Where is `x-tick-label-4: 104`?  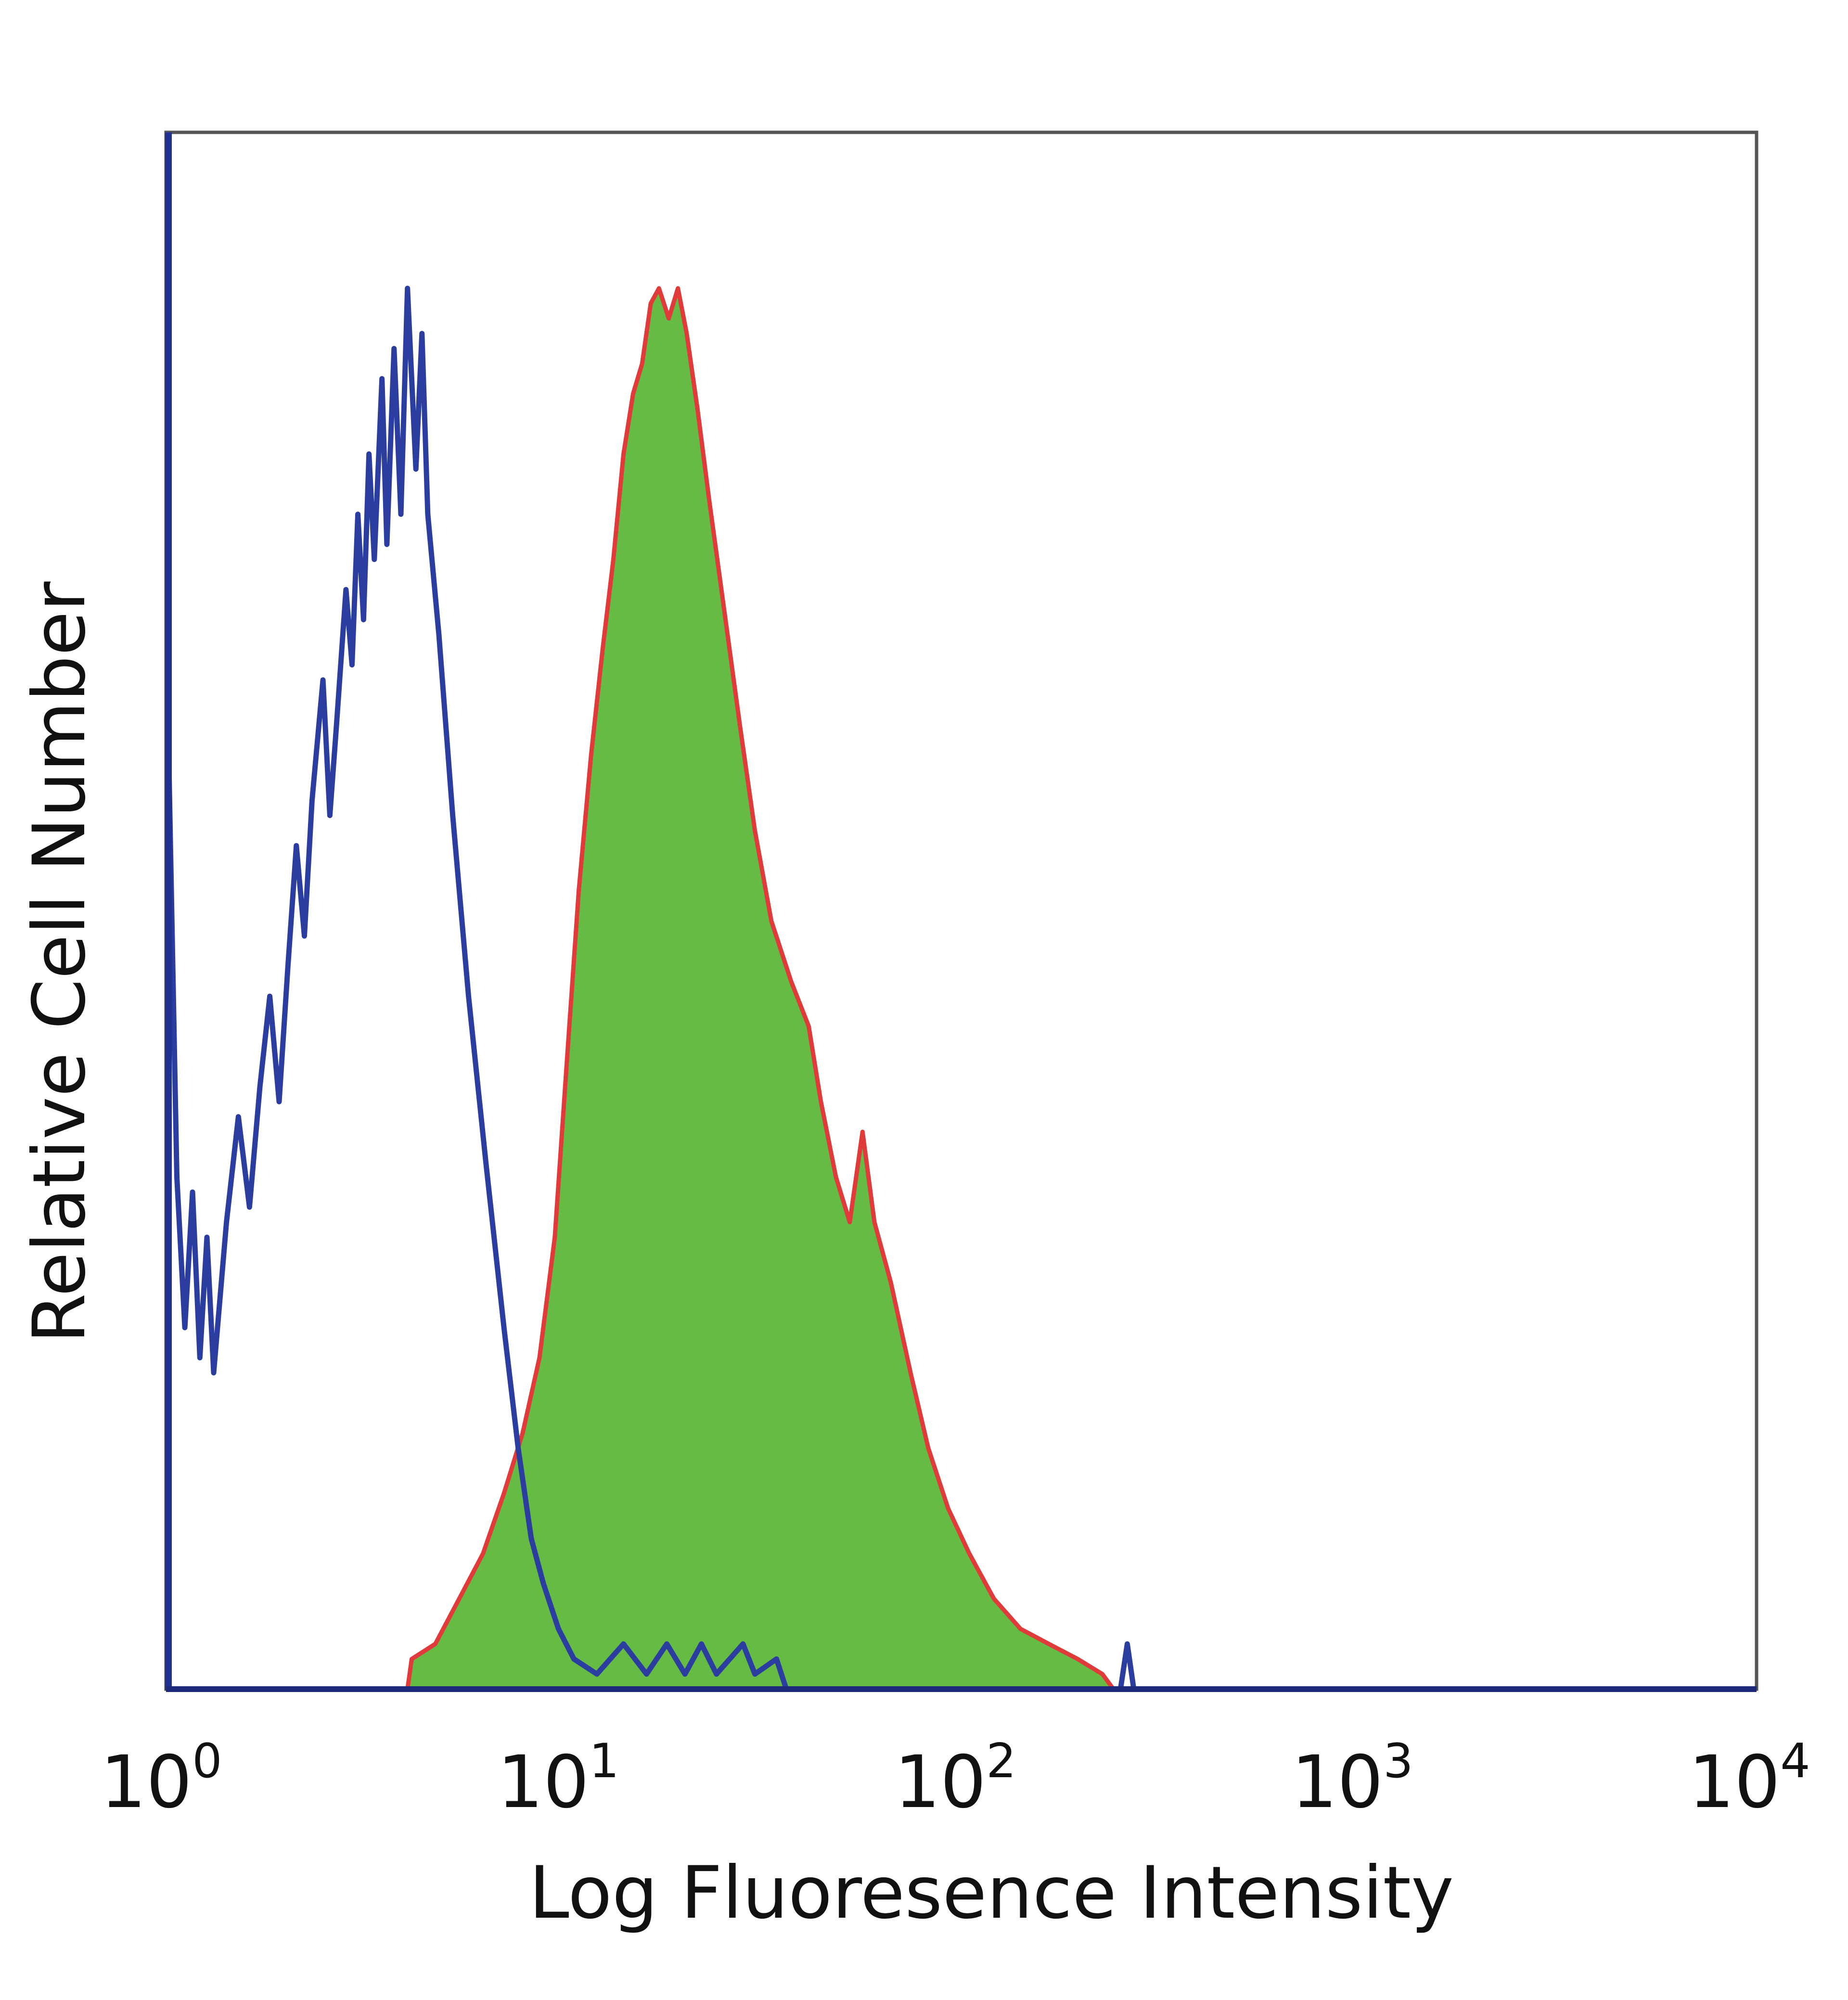 x-tick-label-4: 104 is located at coordinates (1749, 1779).